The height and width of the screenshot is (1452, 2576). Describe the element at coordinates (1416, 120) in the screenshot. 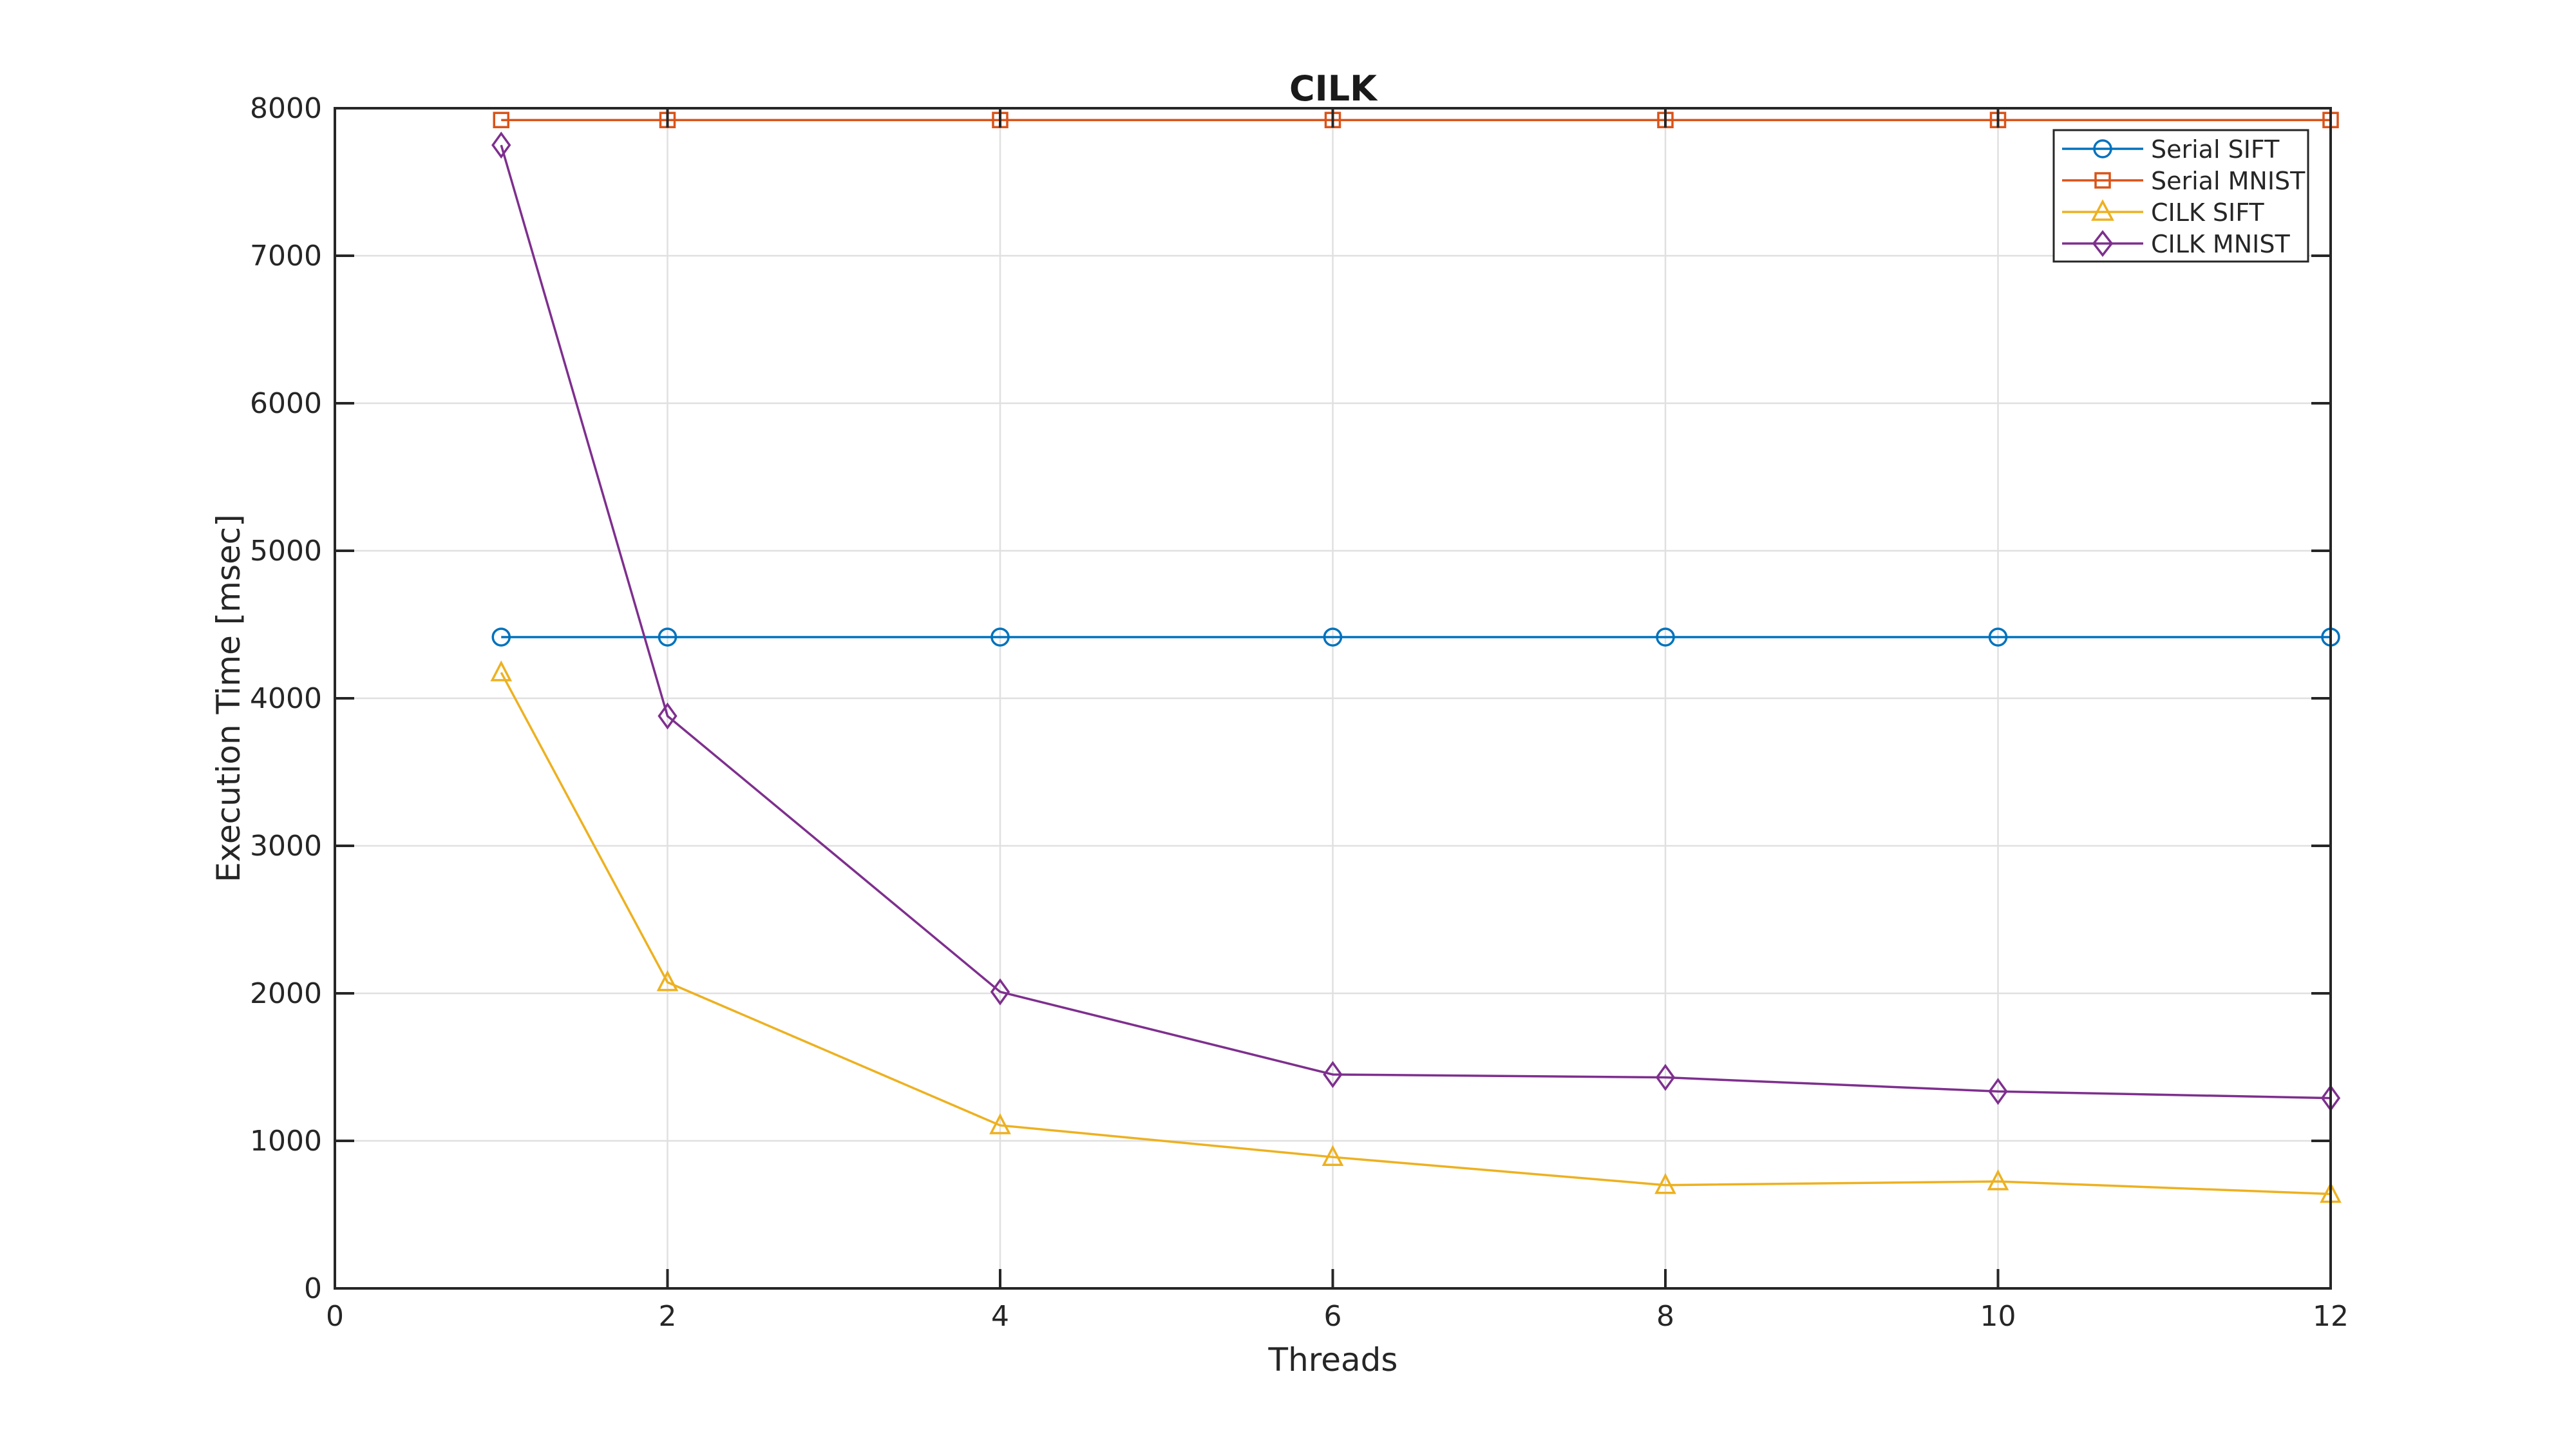

I see `series-serial-mnist` at that location.